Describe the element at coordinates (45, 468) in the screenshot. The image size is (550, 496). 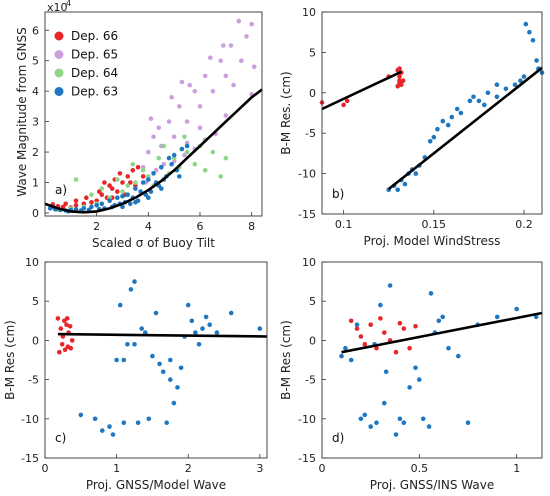
I see `x-tick-label: 0` at that location.